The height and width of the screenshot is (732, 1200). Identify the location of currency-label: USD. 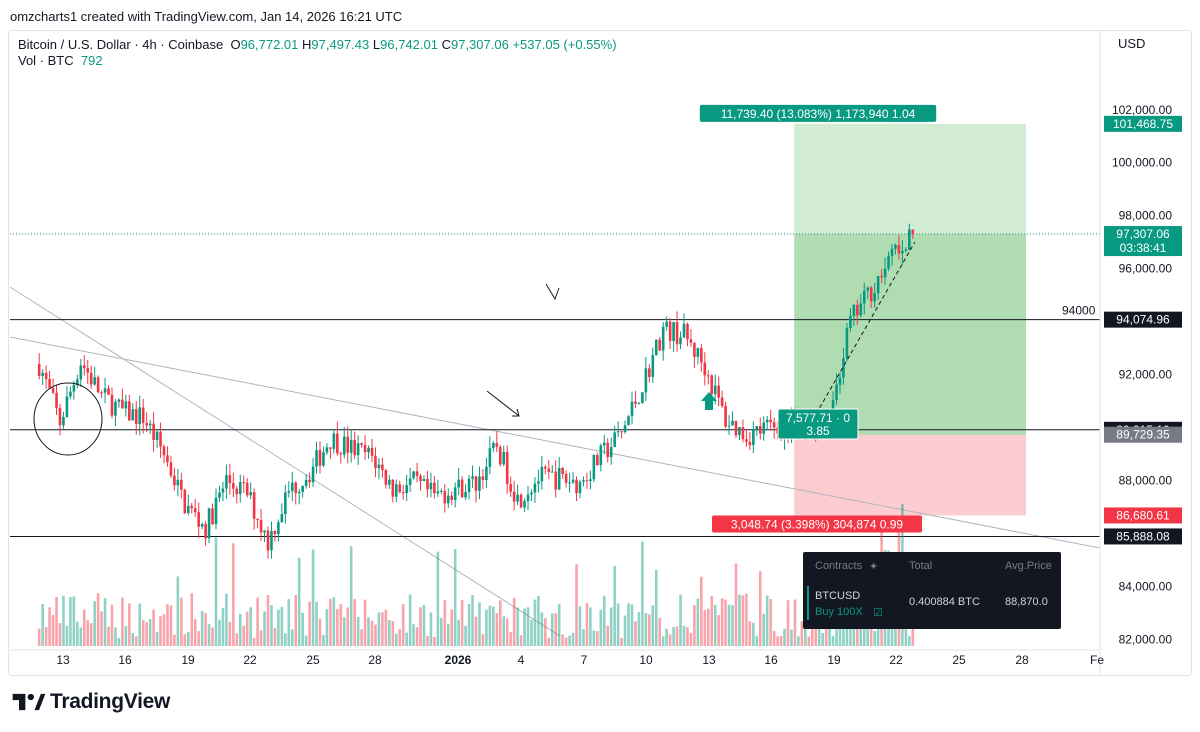
(1132, 43).